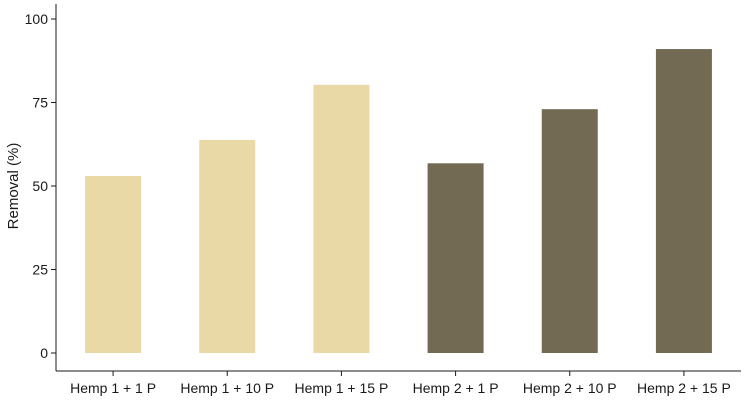 The height and width of the screenshot is (400, 754). What do you see at coordinates (570, 388) in the screenshot?
I see `x-tick-label: Hemp 2 + 10 P` at bounding box center [570, 388].